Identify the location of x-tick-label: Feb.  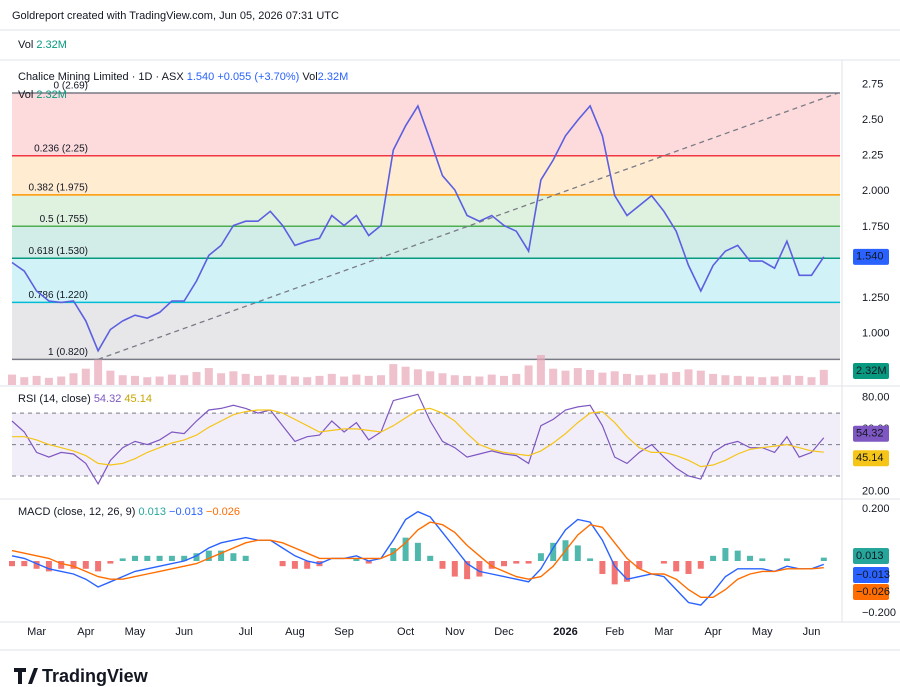
(614, 632).